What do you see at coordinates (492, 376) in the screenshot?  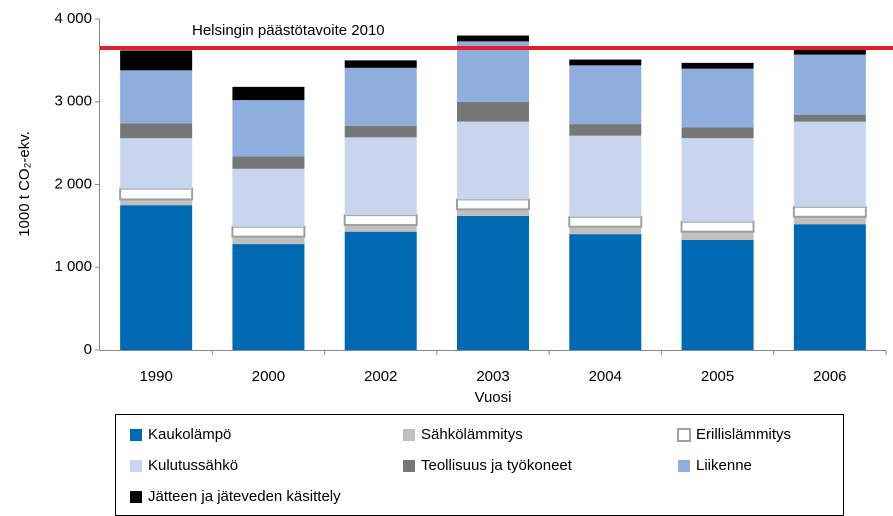 I see `x-tick-label: 2003` at bounding box center [492, 376].